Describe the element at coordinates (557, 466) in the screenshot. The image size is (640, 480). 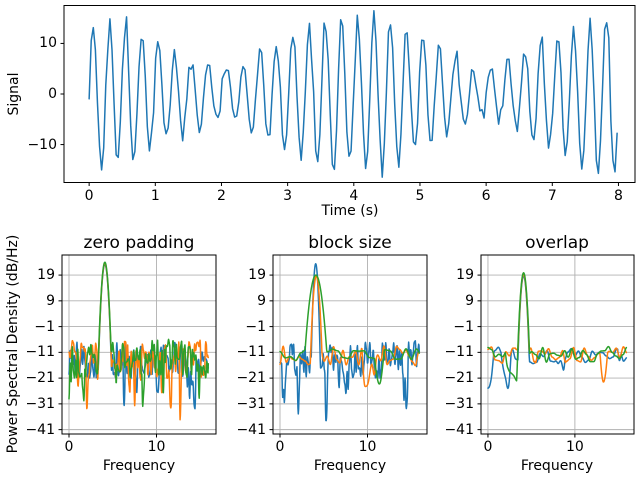
I see `frequency-x-axis-label-3: Frequency` at that location.